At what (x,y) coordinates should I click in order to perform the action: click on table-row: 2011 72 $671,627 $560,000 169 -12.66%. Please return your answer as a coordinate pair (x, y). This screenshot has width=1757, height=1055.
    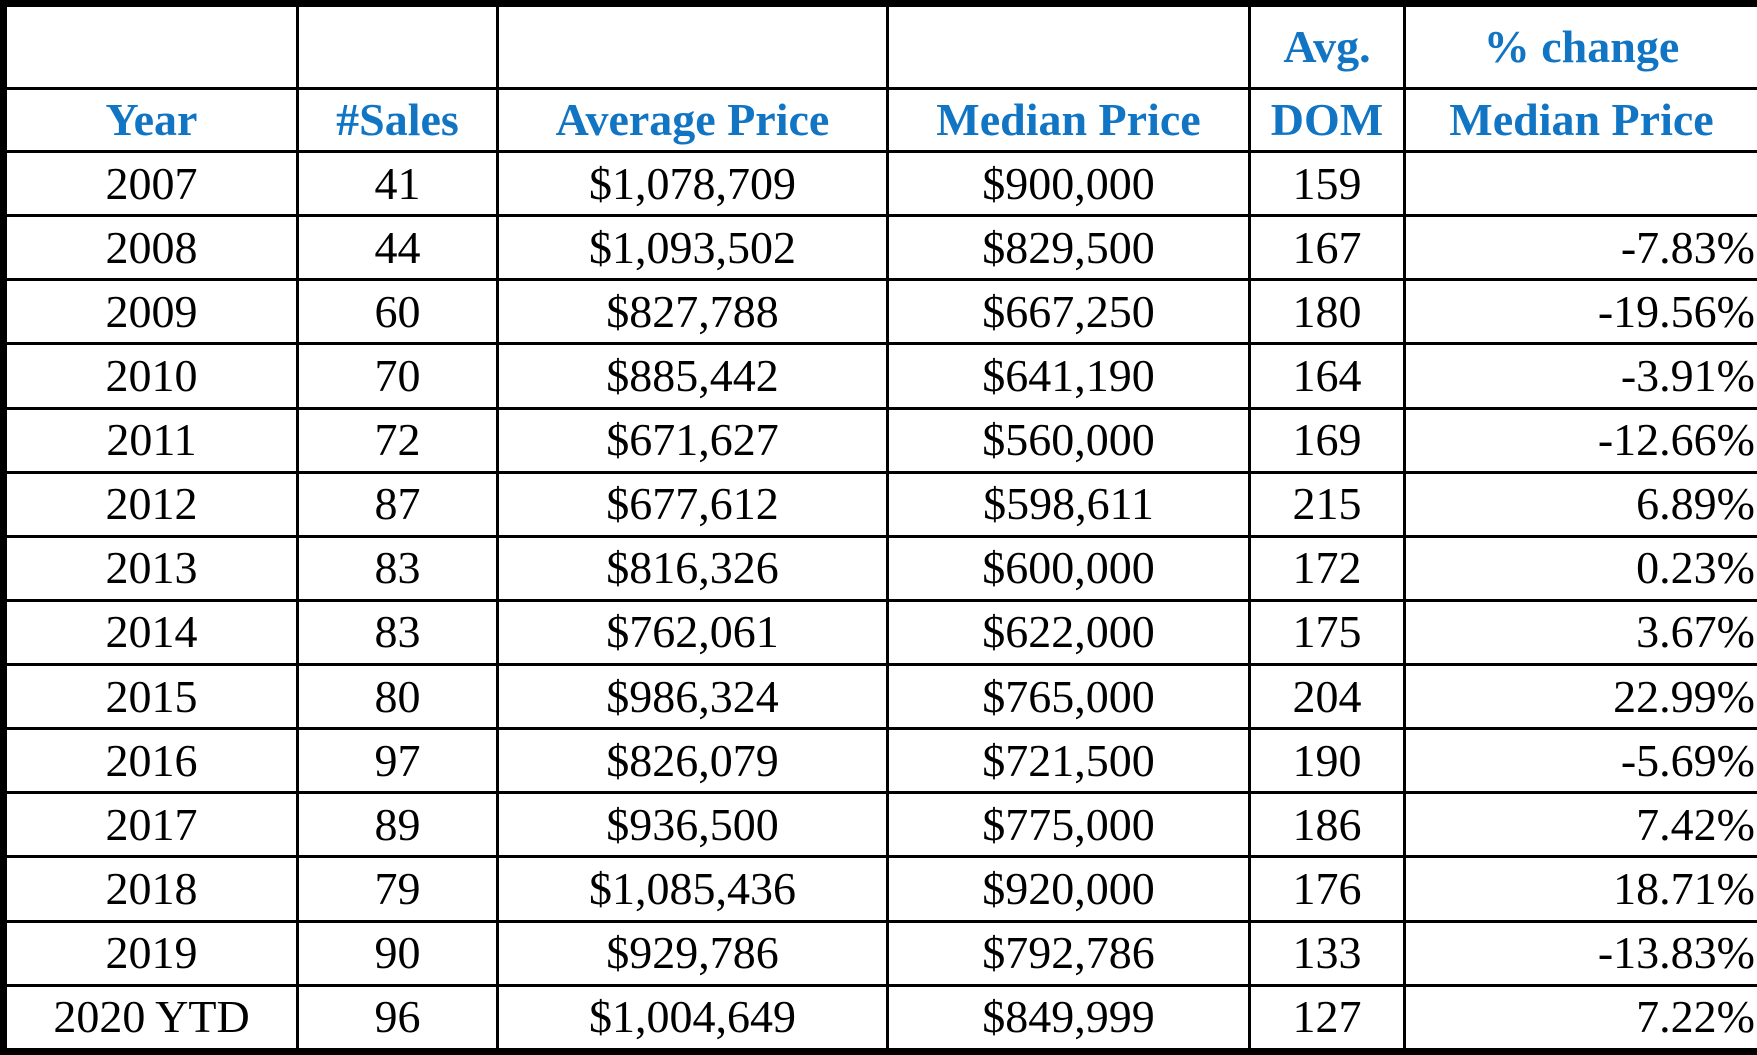
    Looking at the image, I should click on (879, 440).